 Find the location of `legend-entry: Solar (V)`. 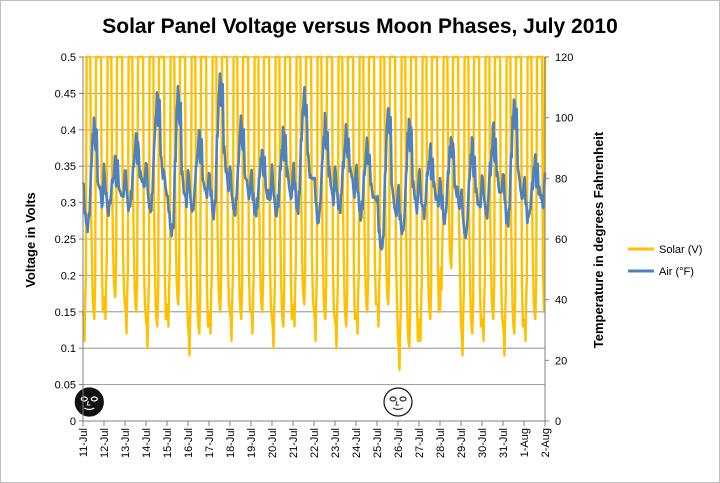

legend-entry: Solar (V) is located at coordinates (680, 250).